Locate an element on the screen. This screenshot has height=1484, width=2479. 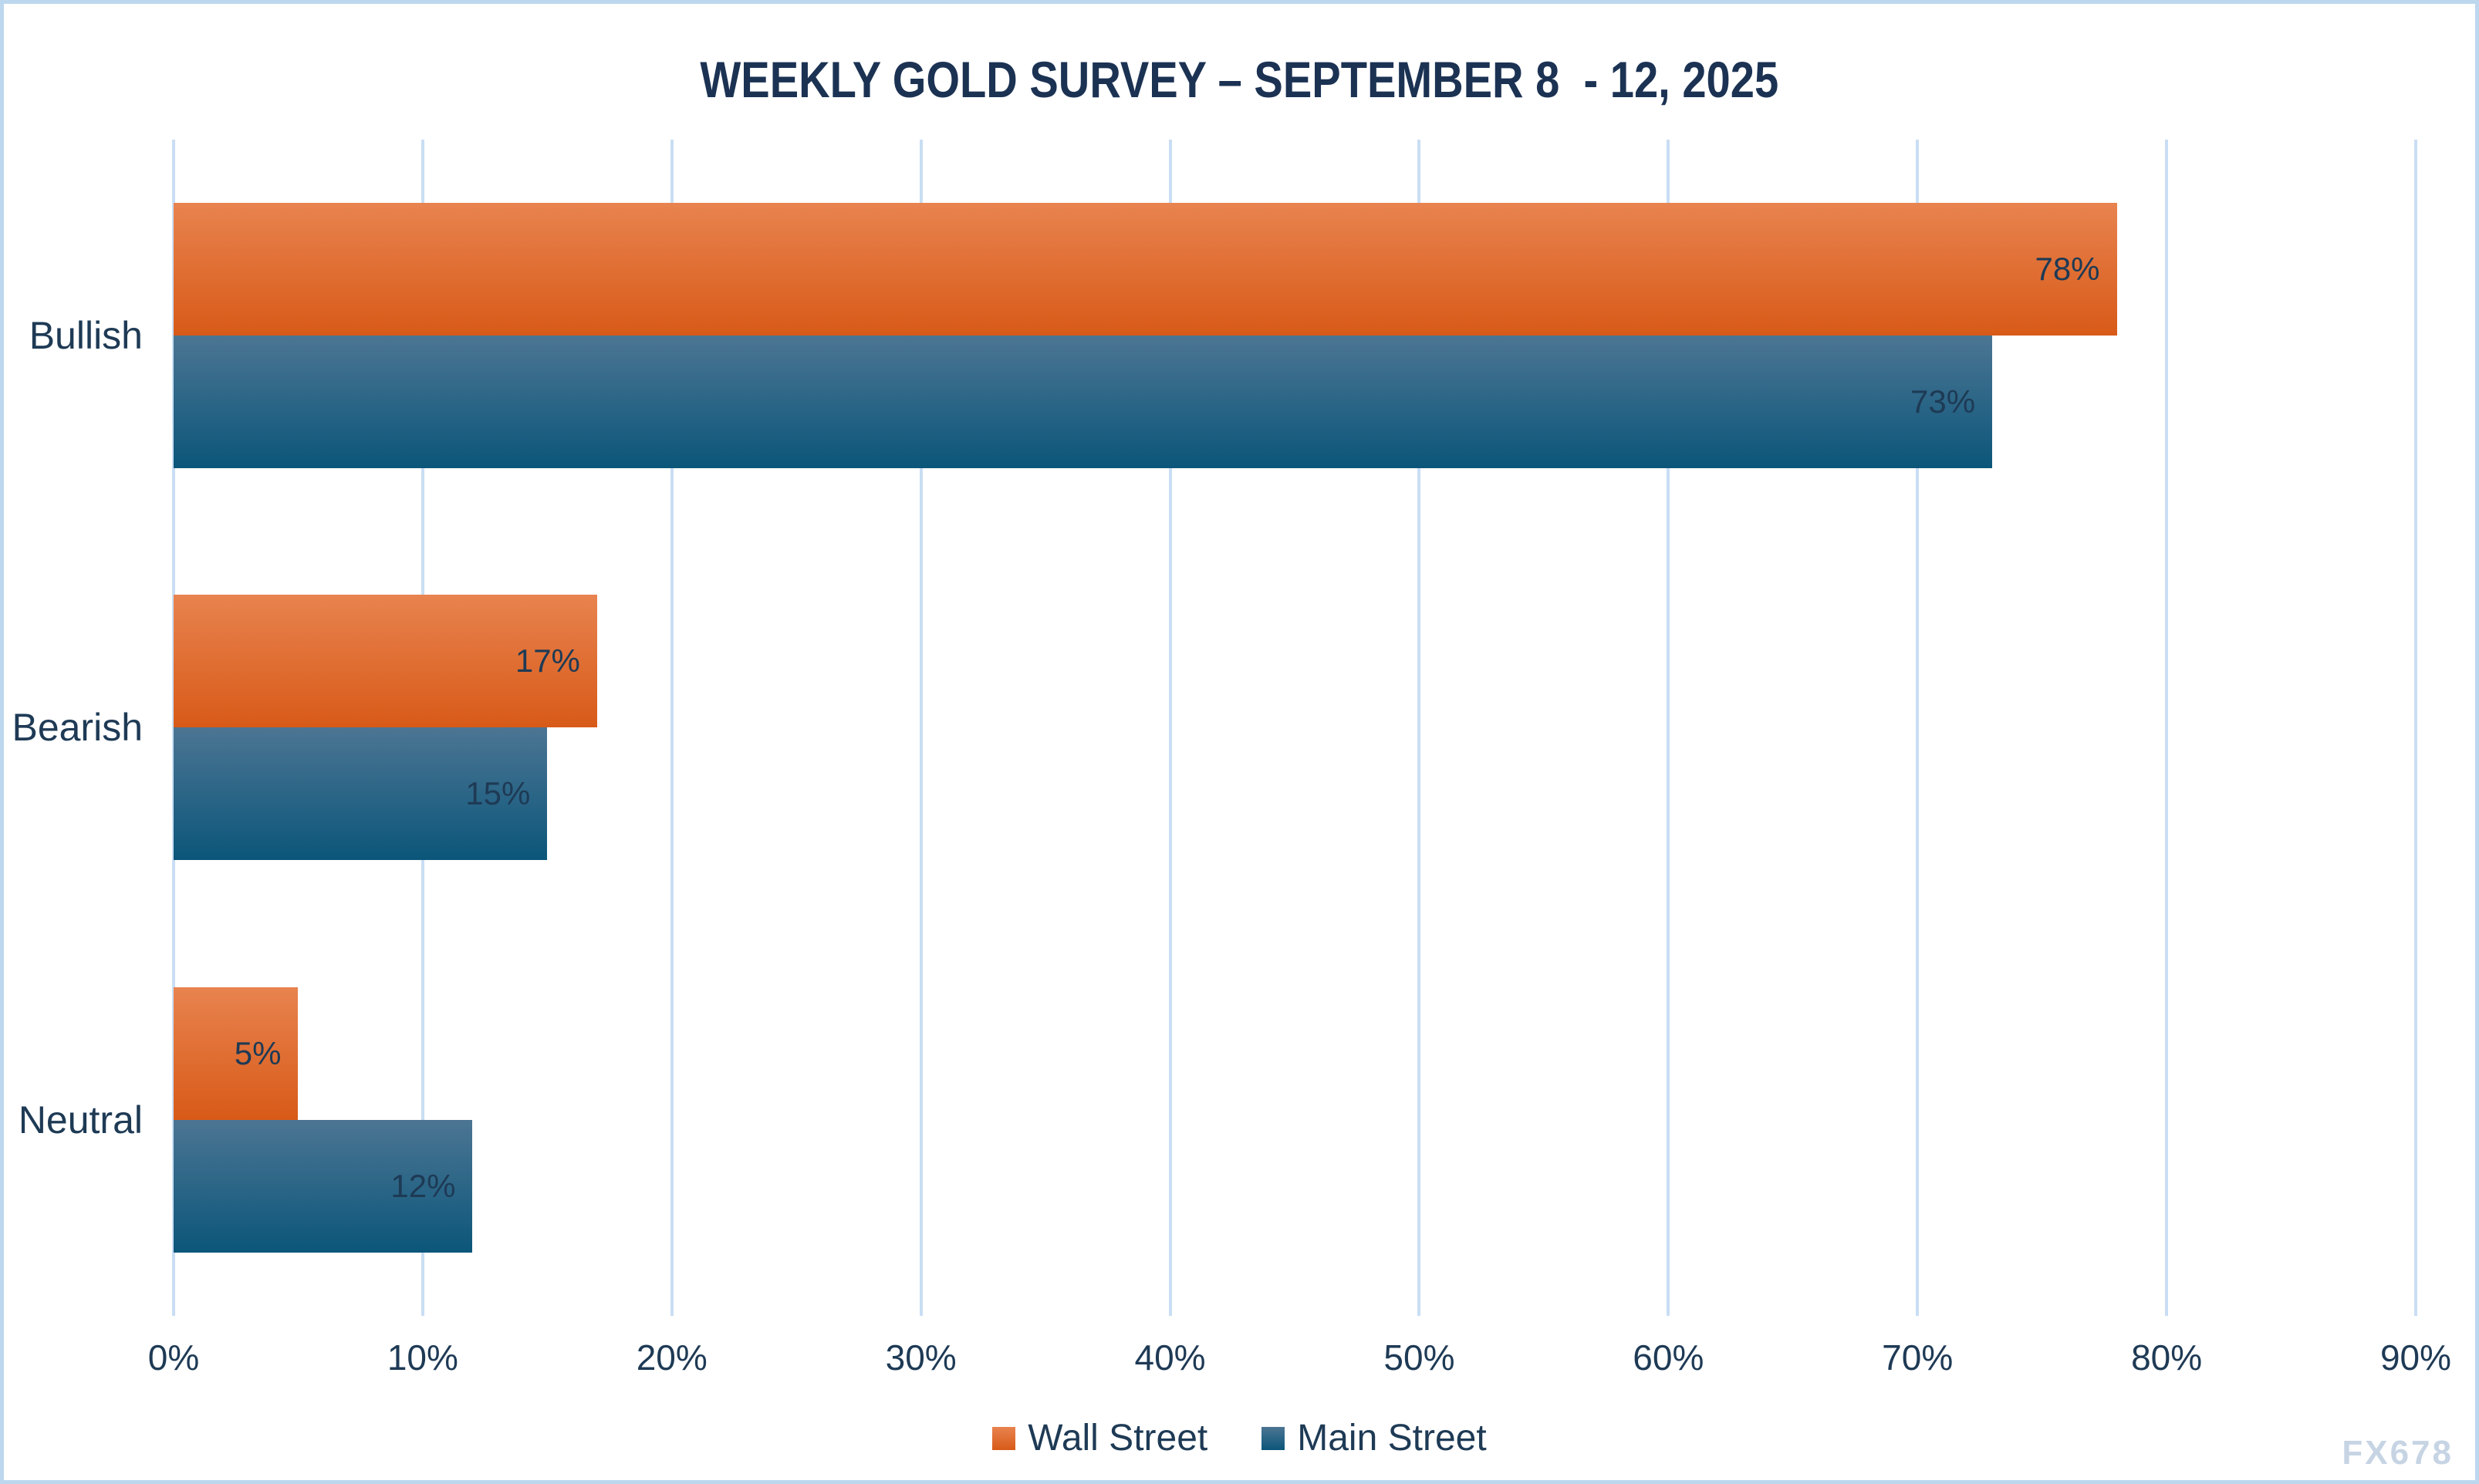
watermark: FX678 is located at coordinates (2398, 1453).